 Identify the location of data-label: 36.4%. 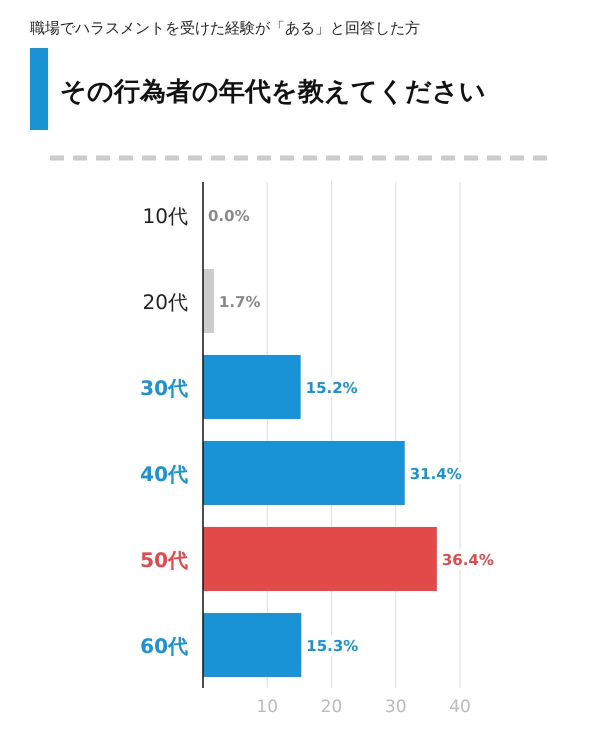
(468, 560).